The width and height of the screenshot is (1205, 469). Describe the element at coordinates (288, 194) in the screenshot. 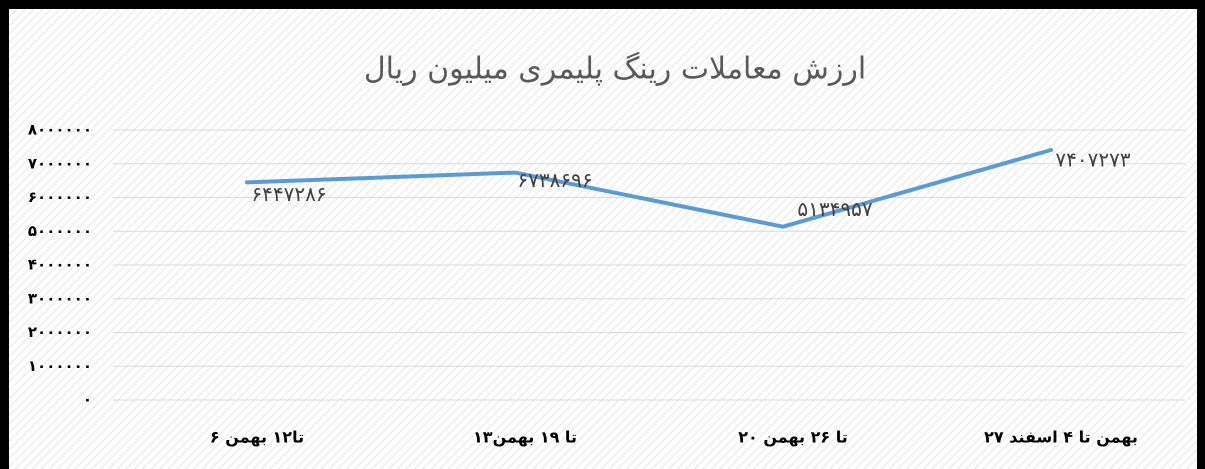

I see `data-label: ۶۴۴۷۲۸۶` at that location.